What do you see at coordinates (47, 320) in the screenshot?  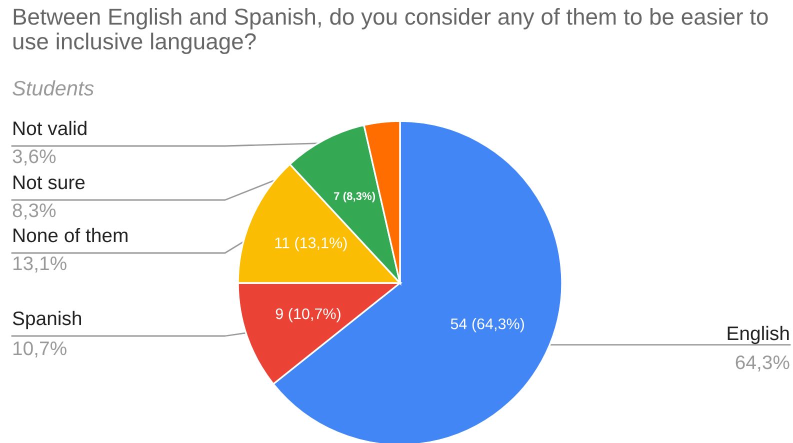 I see `slice-label: Spanish` at bounding box center [47, 320].